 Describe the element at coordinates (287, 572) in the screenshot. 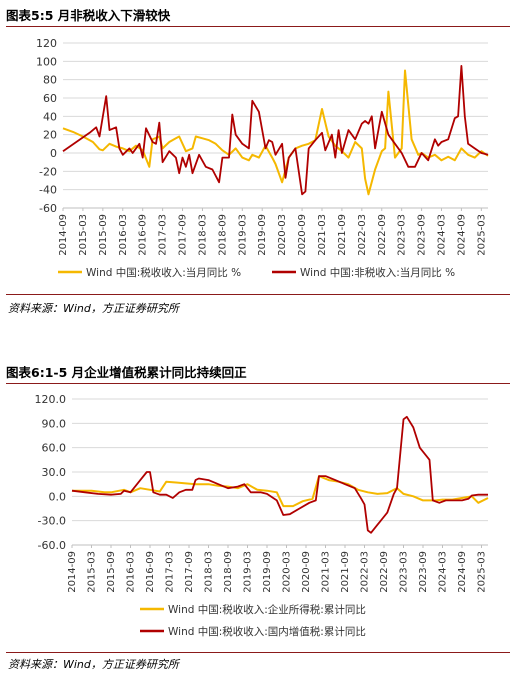

I see `chart2-x-tick-label: 2020-03` at that location.